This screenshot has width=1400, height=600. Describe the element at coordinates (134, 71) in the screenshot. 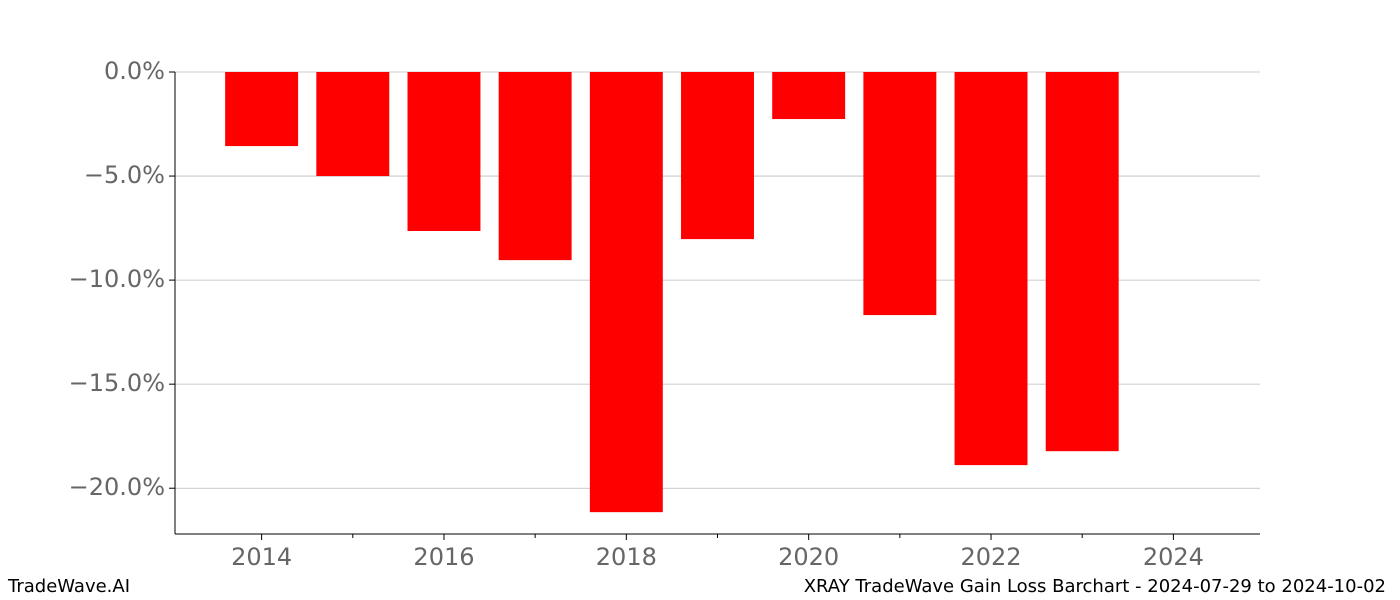

I see `y-tick-label: 0.0%` at that location.